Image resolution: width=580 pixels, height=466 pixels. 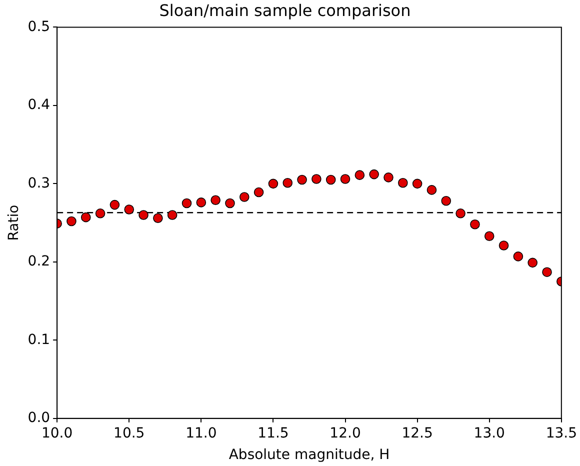 What do you see at coordinates (561, 433) in the screenshot?
I see `x-tick-label: 13.5` at bounding box center [561, 433].